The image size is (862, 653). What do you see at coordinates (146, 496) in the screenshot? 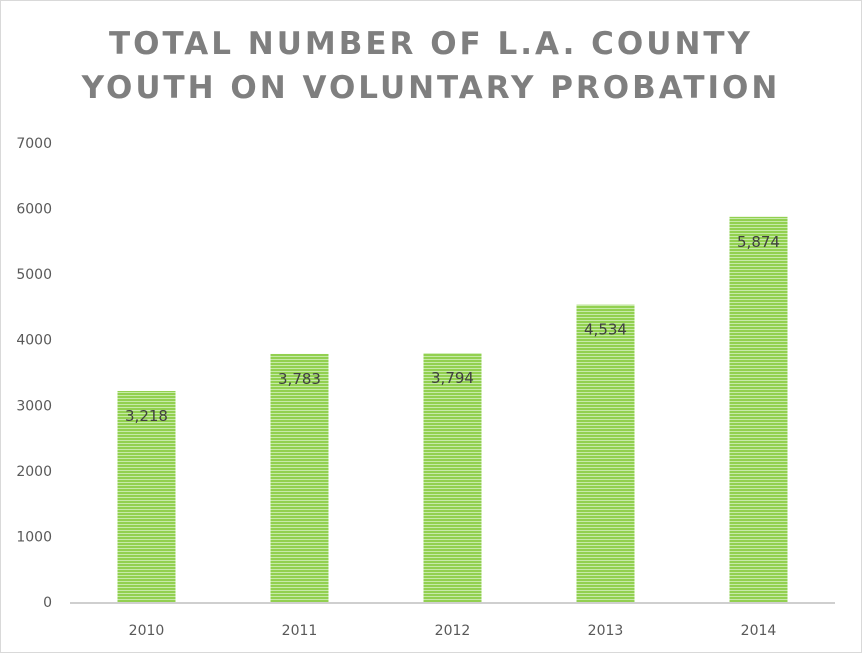
I see `bar-2010` at bounding box center [146, 496].